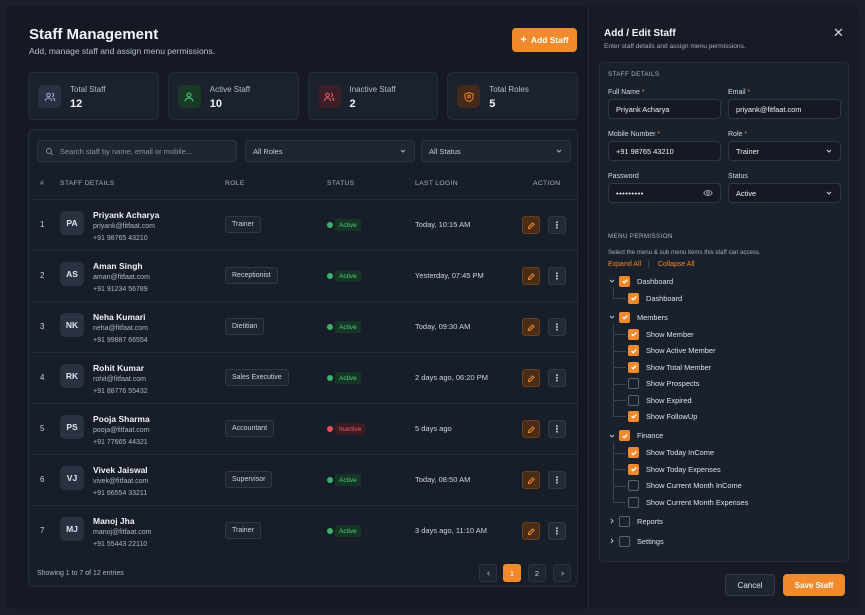 The width and height of the screenshot is (865, 615). What do you see at coordinates (641, 541) in the screenshot?
I see `permission-menu-item: Settings` at bounding box center [641, 541].